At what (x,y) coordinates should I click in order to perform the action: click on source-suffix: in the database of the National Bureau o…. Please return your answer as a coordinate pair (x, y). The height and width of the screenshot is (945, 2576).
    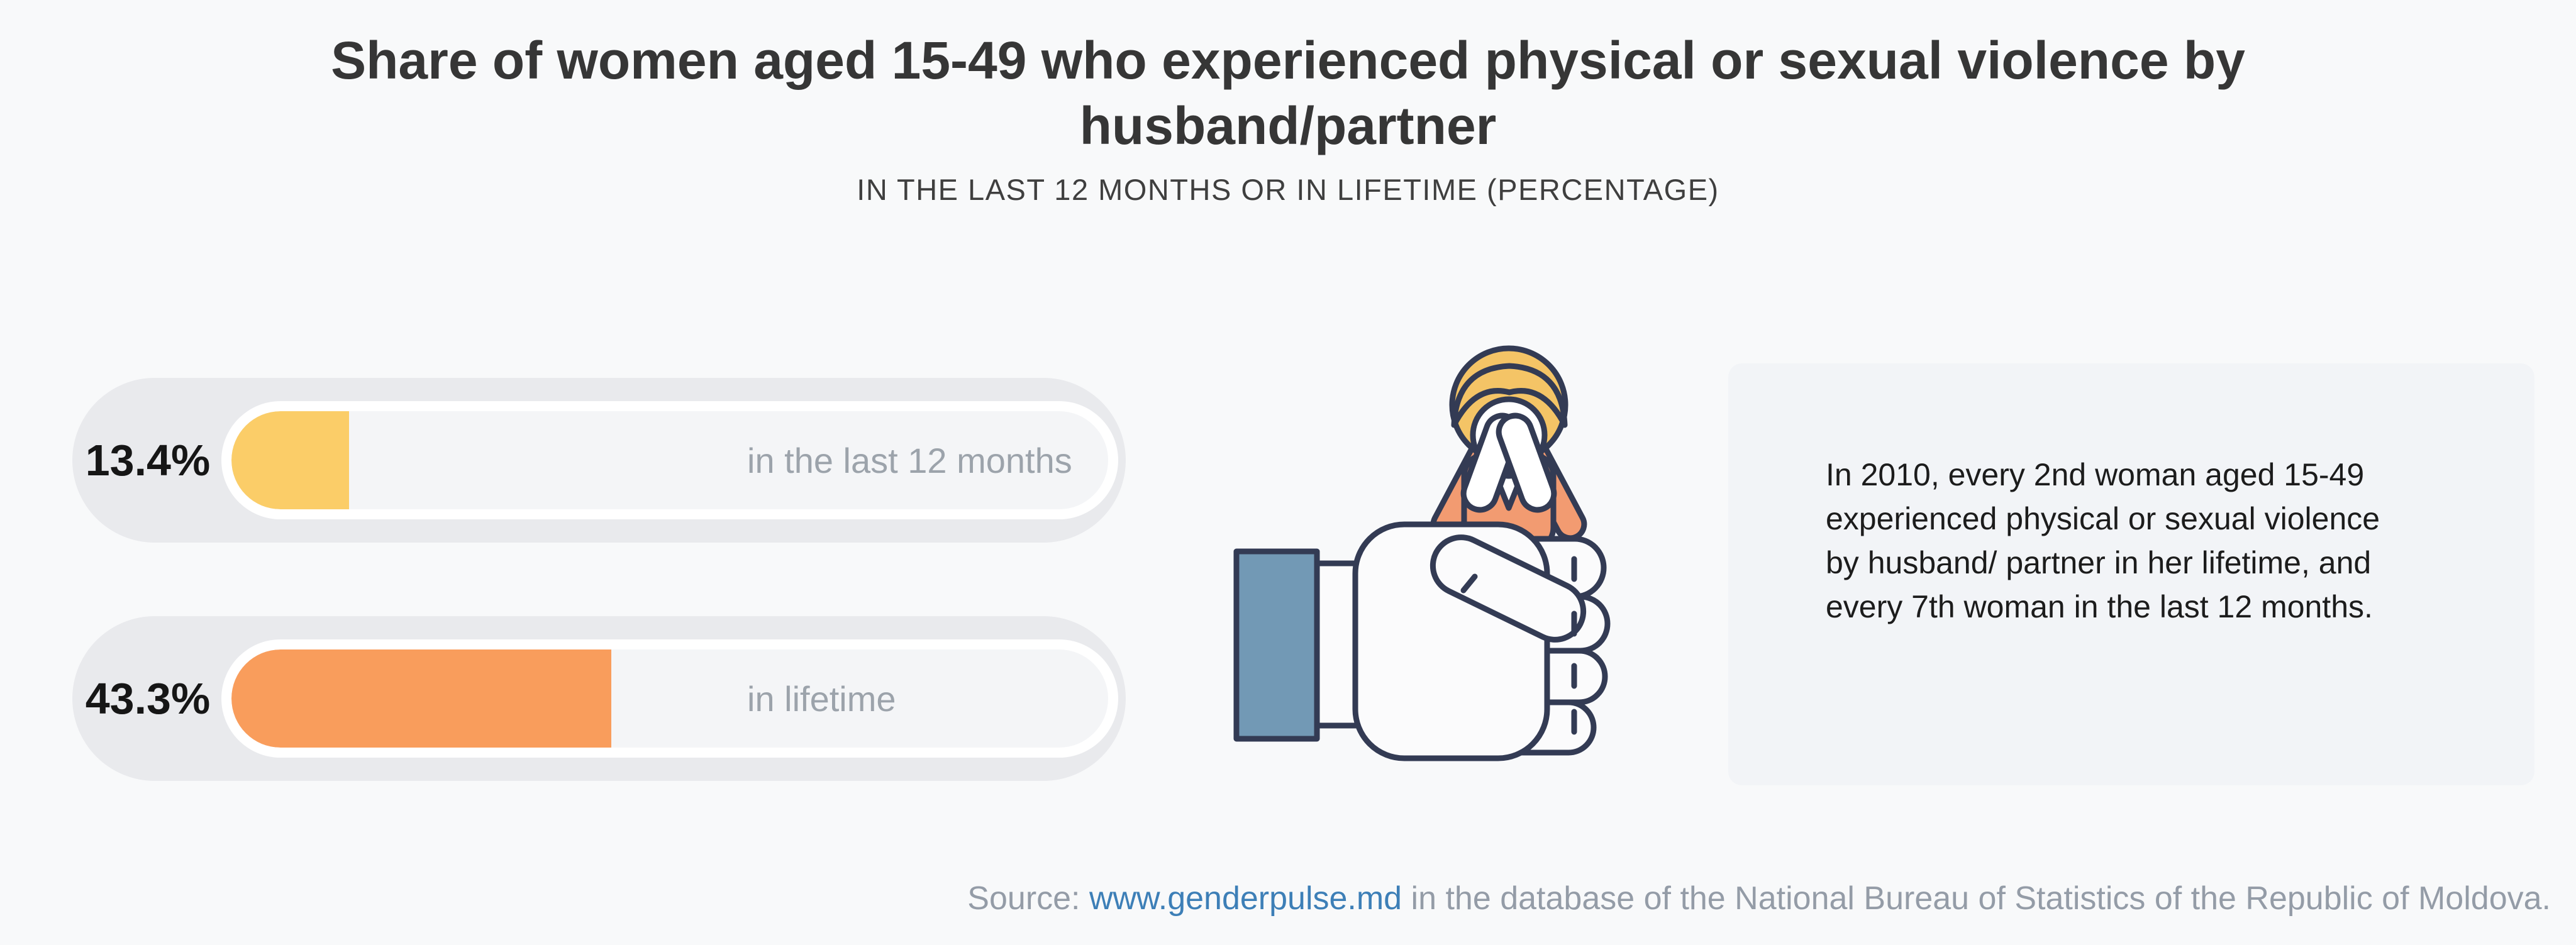
    Looking at the image, I should click on (1976, 898).